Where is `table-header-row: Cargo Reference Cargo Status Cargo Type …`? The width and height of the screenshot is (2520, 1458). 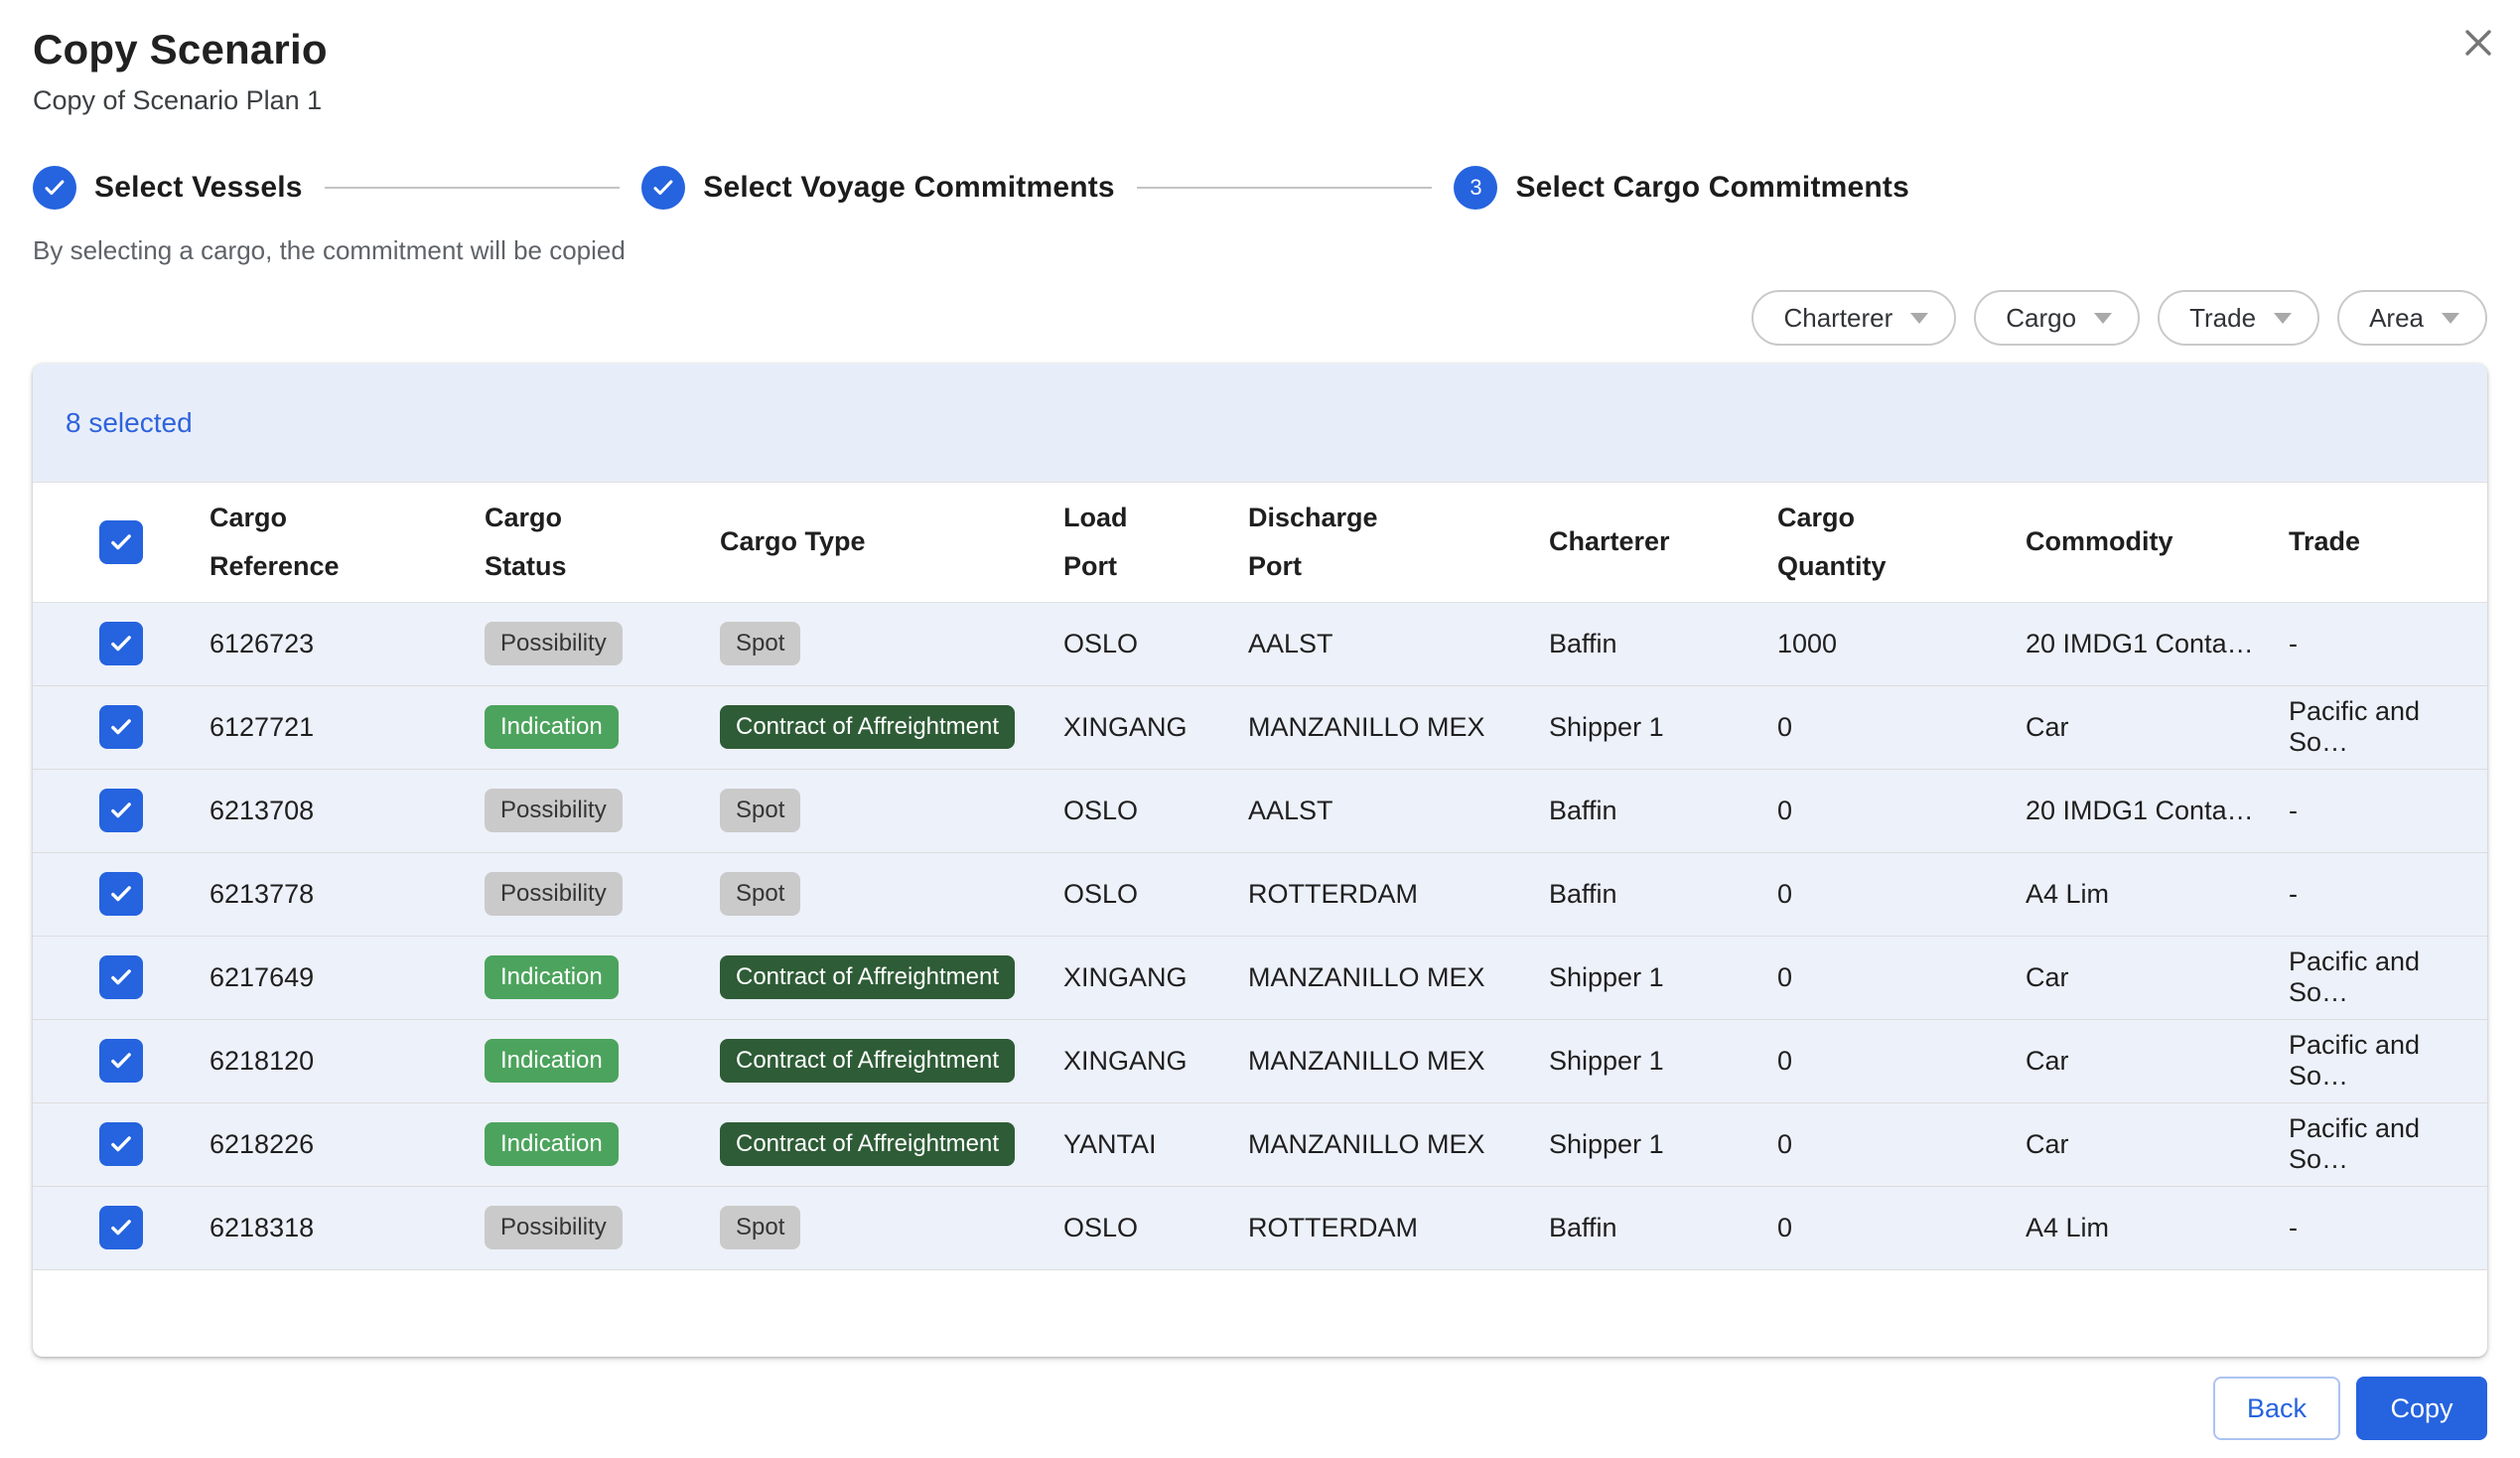
table-header-row: Cargo Reference Cargo Status Cargo Type … is located at coordinates (1260, 543).